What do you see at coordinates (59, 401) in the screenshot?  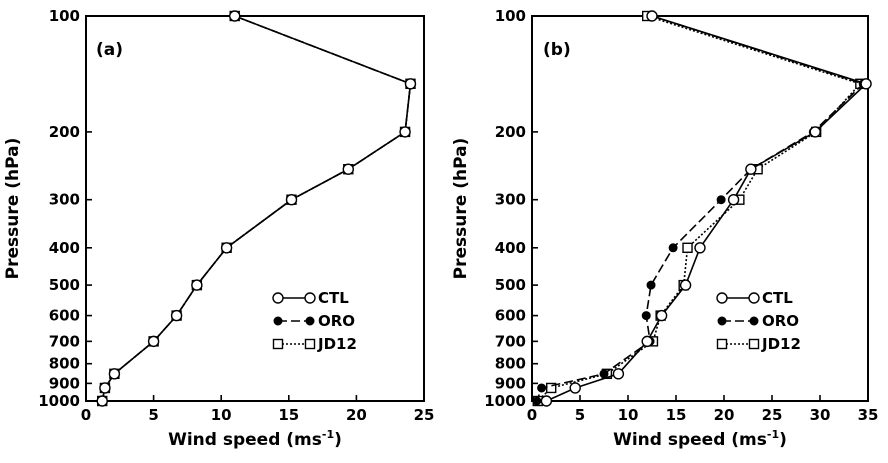 I see `y-tick-label: 1000` at bounding box center [59, 401].